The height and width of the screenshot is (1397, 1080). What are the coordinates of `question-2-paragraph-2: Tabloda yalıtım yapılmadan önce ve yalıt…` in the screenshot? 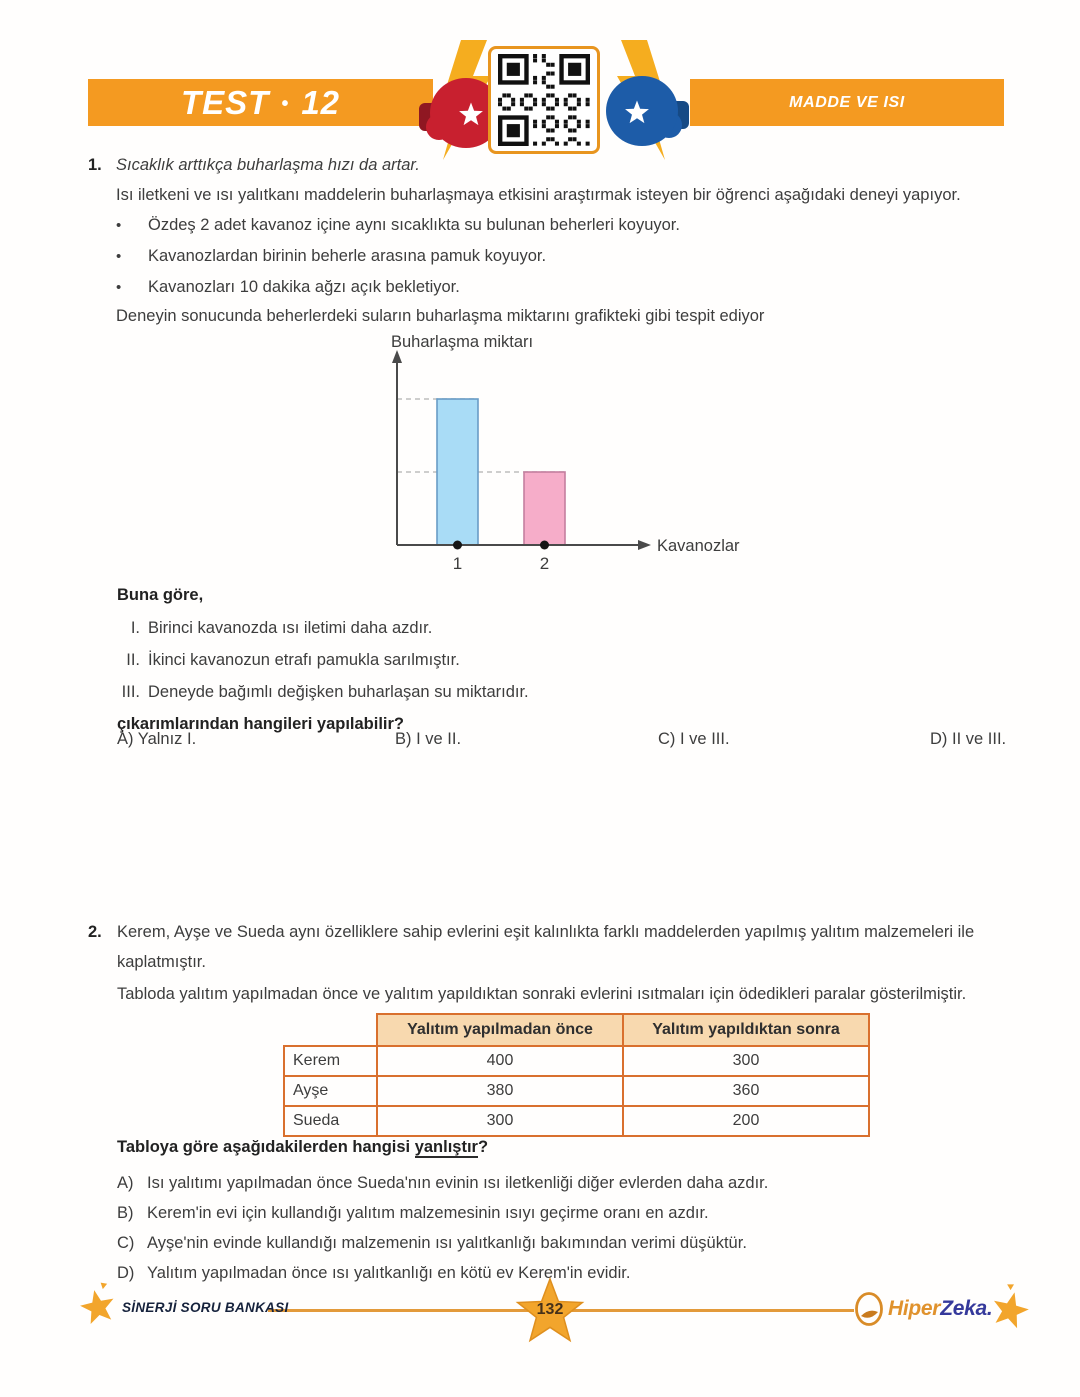 It's located at (542, 994).